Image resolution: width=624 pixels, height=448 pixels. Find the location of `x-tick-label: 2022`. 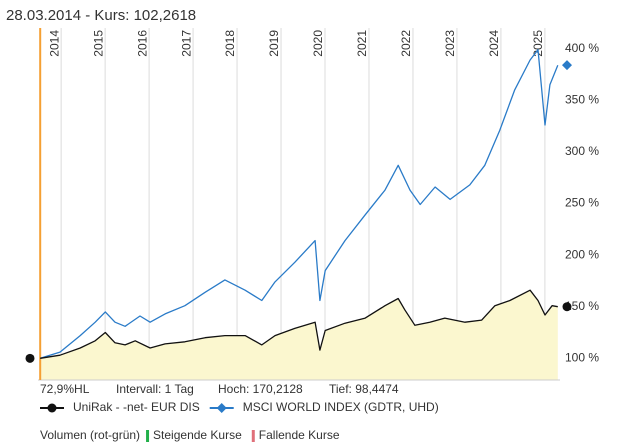

x-tick-label: 2022 is located at coordinates (406, 43).